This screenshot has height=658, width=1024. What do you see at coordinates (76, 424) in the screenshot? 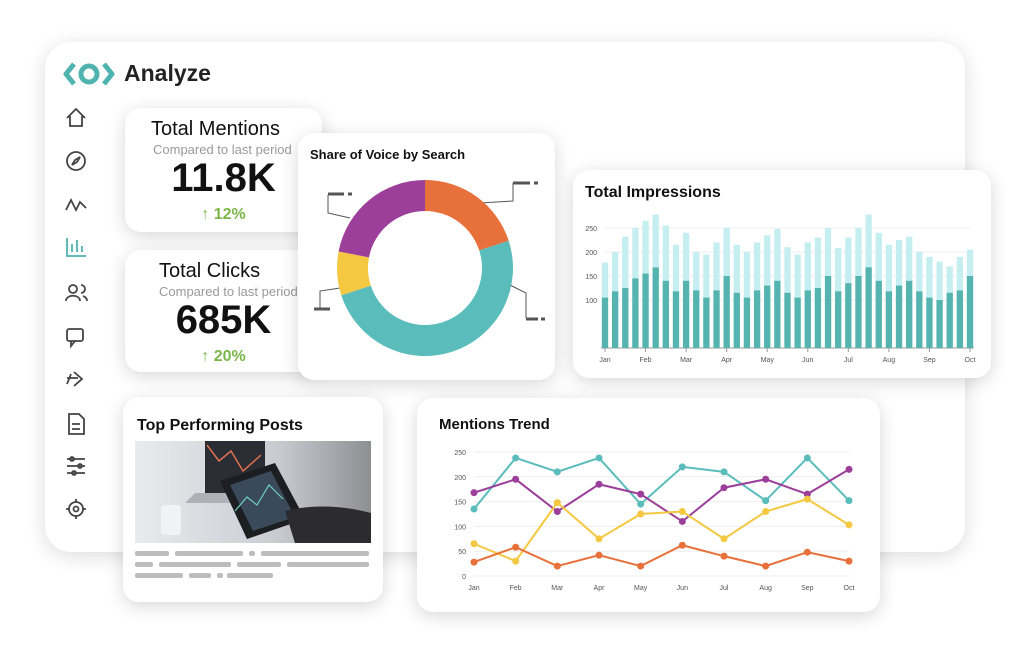
I see `doc-icon` at bounding box center [76, 424].